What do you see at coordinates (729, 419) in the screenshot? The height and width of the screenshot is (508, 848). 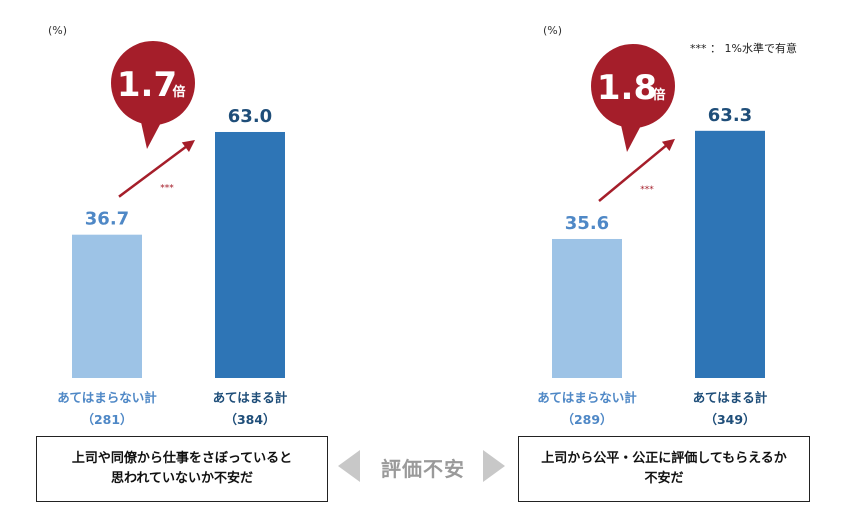 I see `n-label-right-1: （349）` at bounding box center [729, 419].